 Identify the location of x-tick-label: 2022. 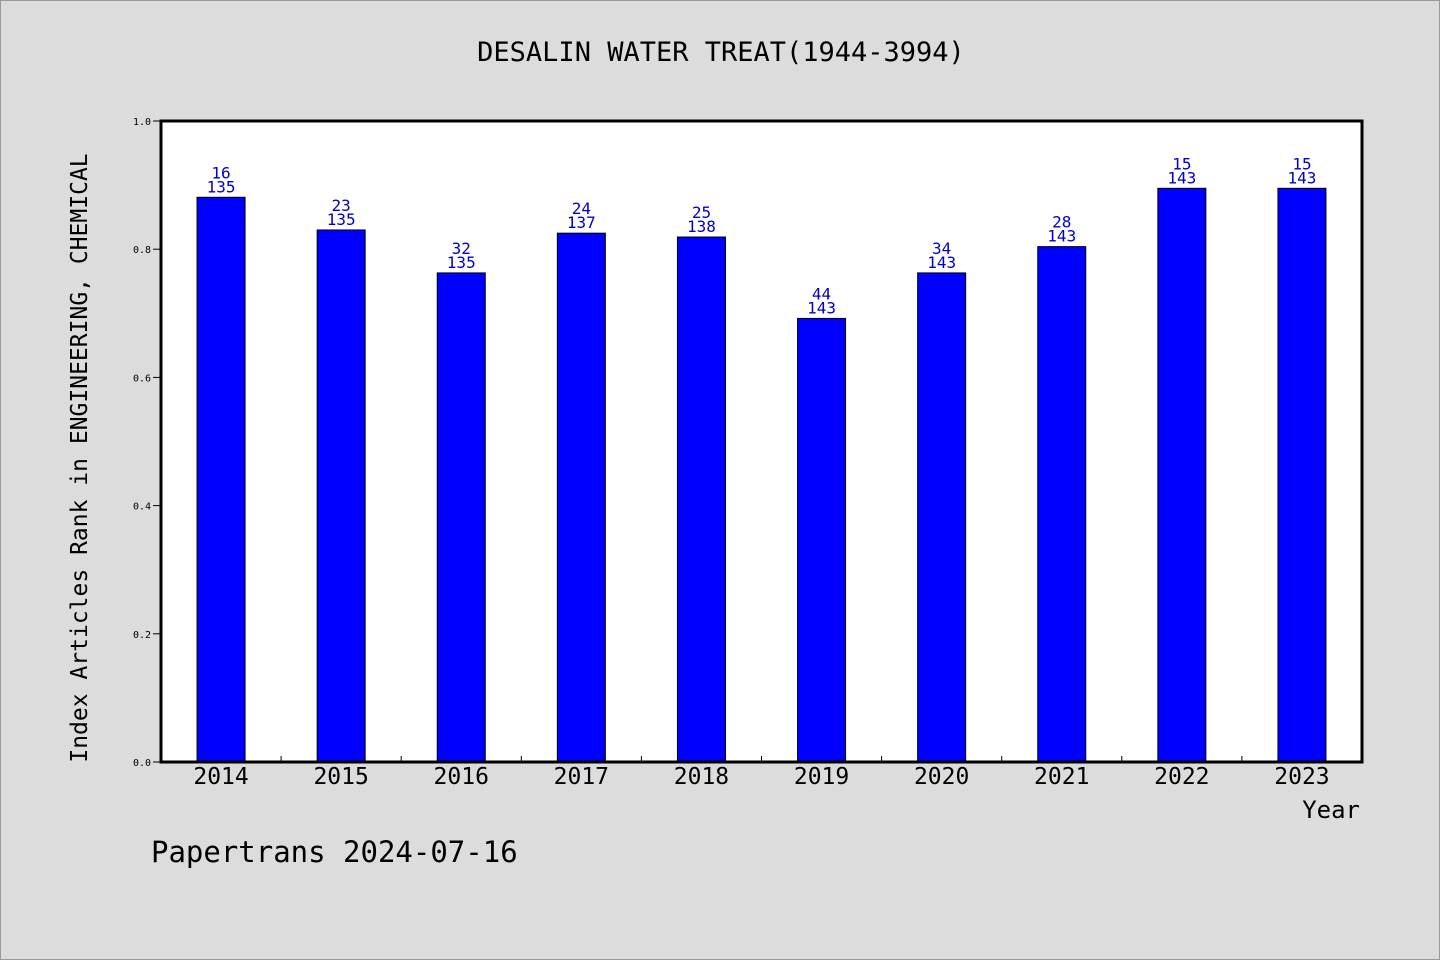
(1181, 777).